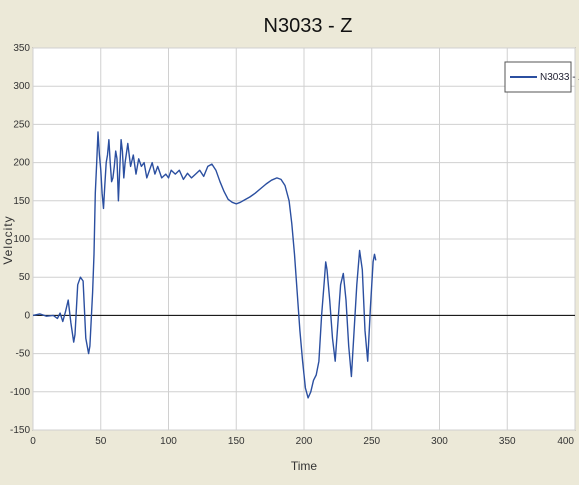 The width and height of the screenshot is (579, 485). Describe the element at coordinates (27, 315) in the screenshot. I see `y-tick-label: 0` at that location.